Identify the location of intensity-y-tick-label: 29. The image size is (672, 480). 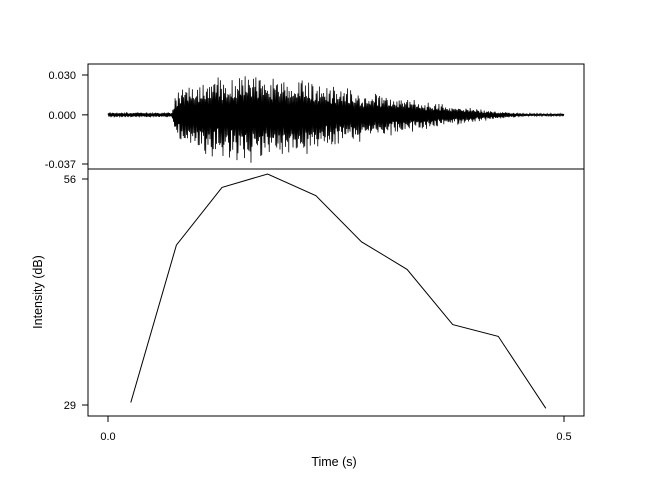
(70, 406).